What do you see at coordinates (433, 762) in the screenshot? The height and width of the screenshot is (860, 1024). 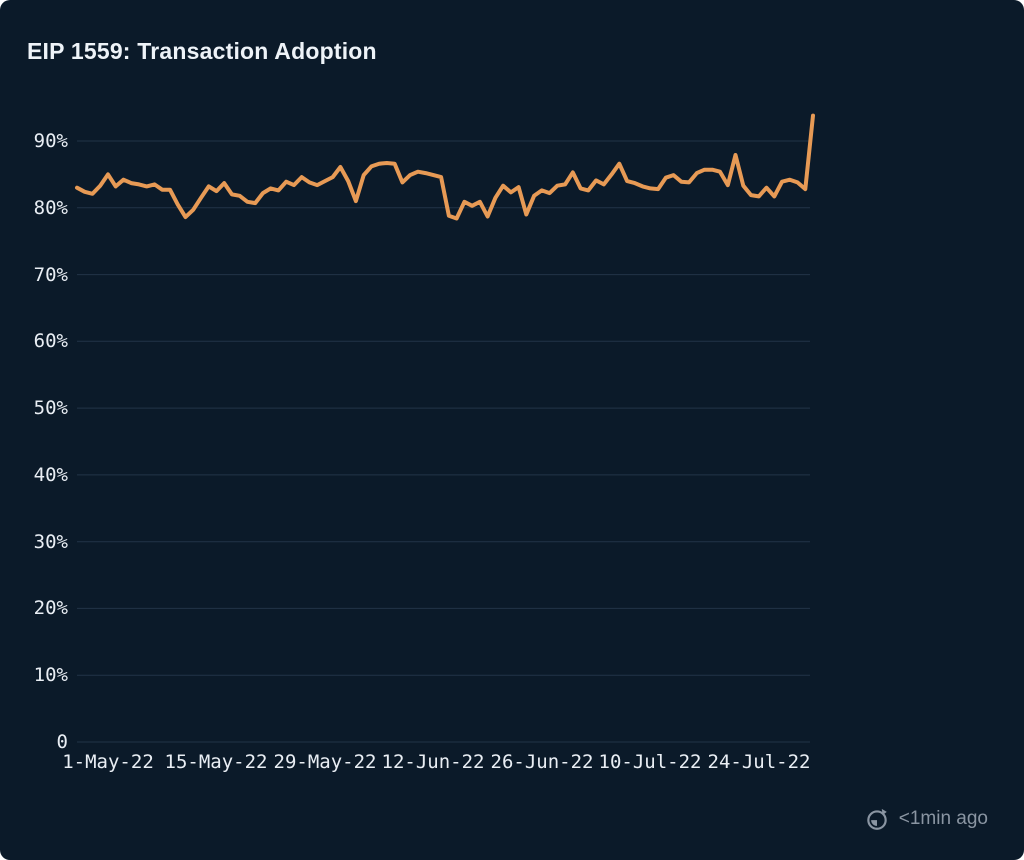 I see `x-tick-label: 12-Jun-22` at bounding box center [433, 762].